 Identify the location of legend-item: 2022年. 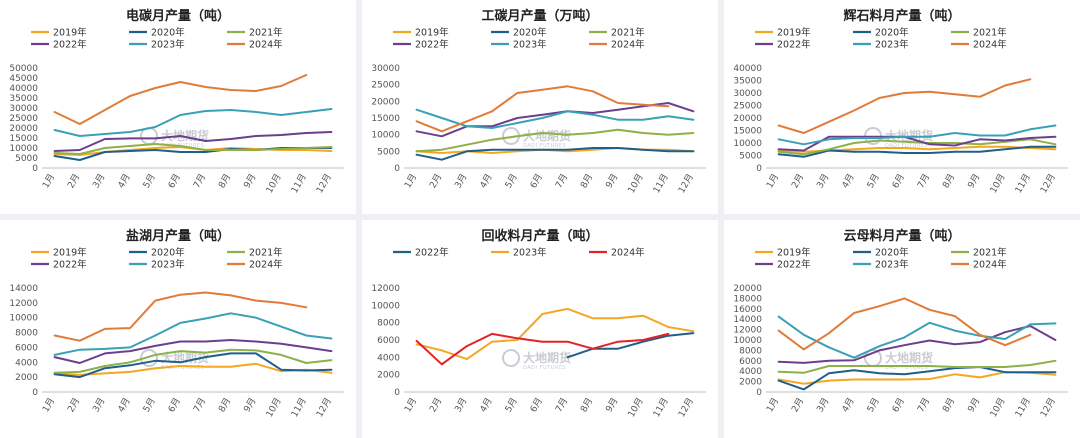
(421, 253).